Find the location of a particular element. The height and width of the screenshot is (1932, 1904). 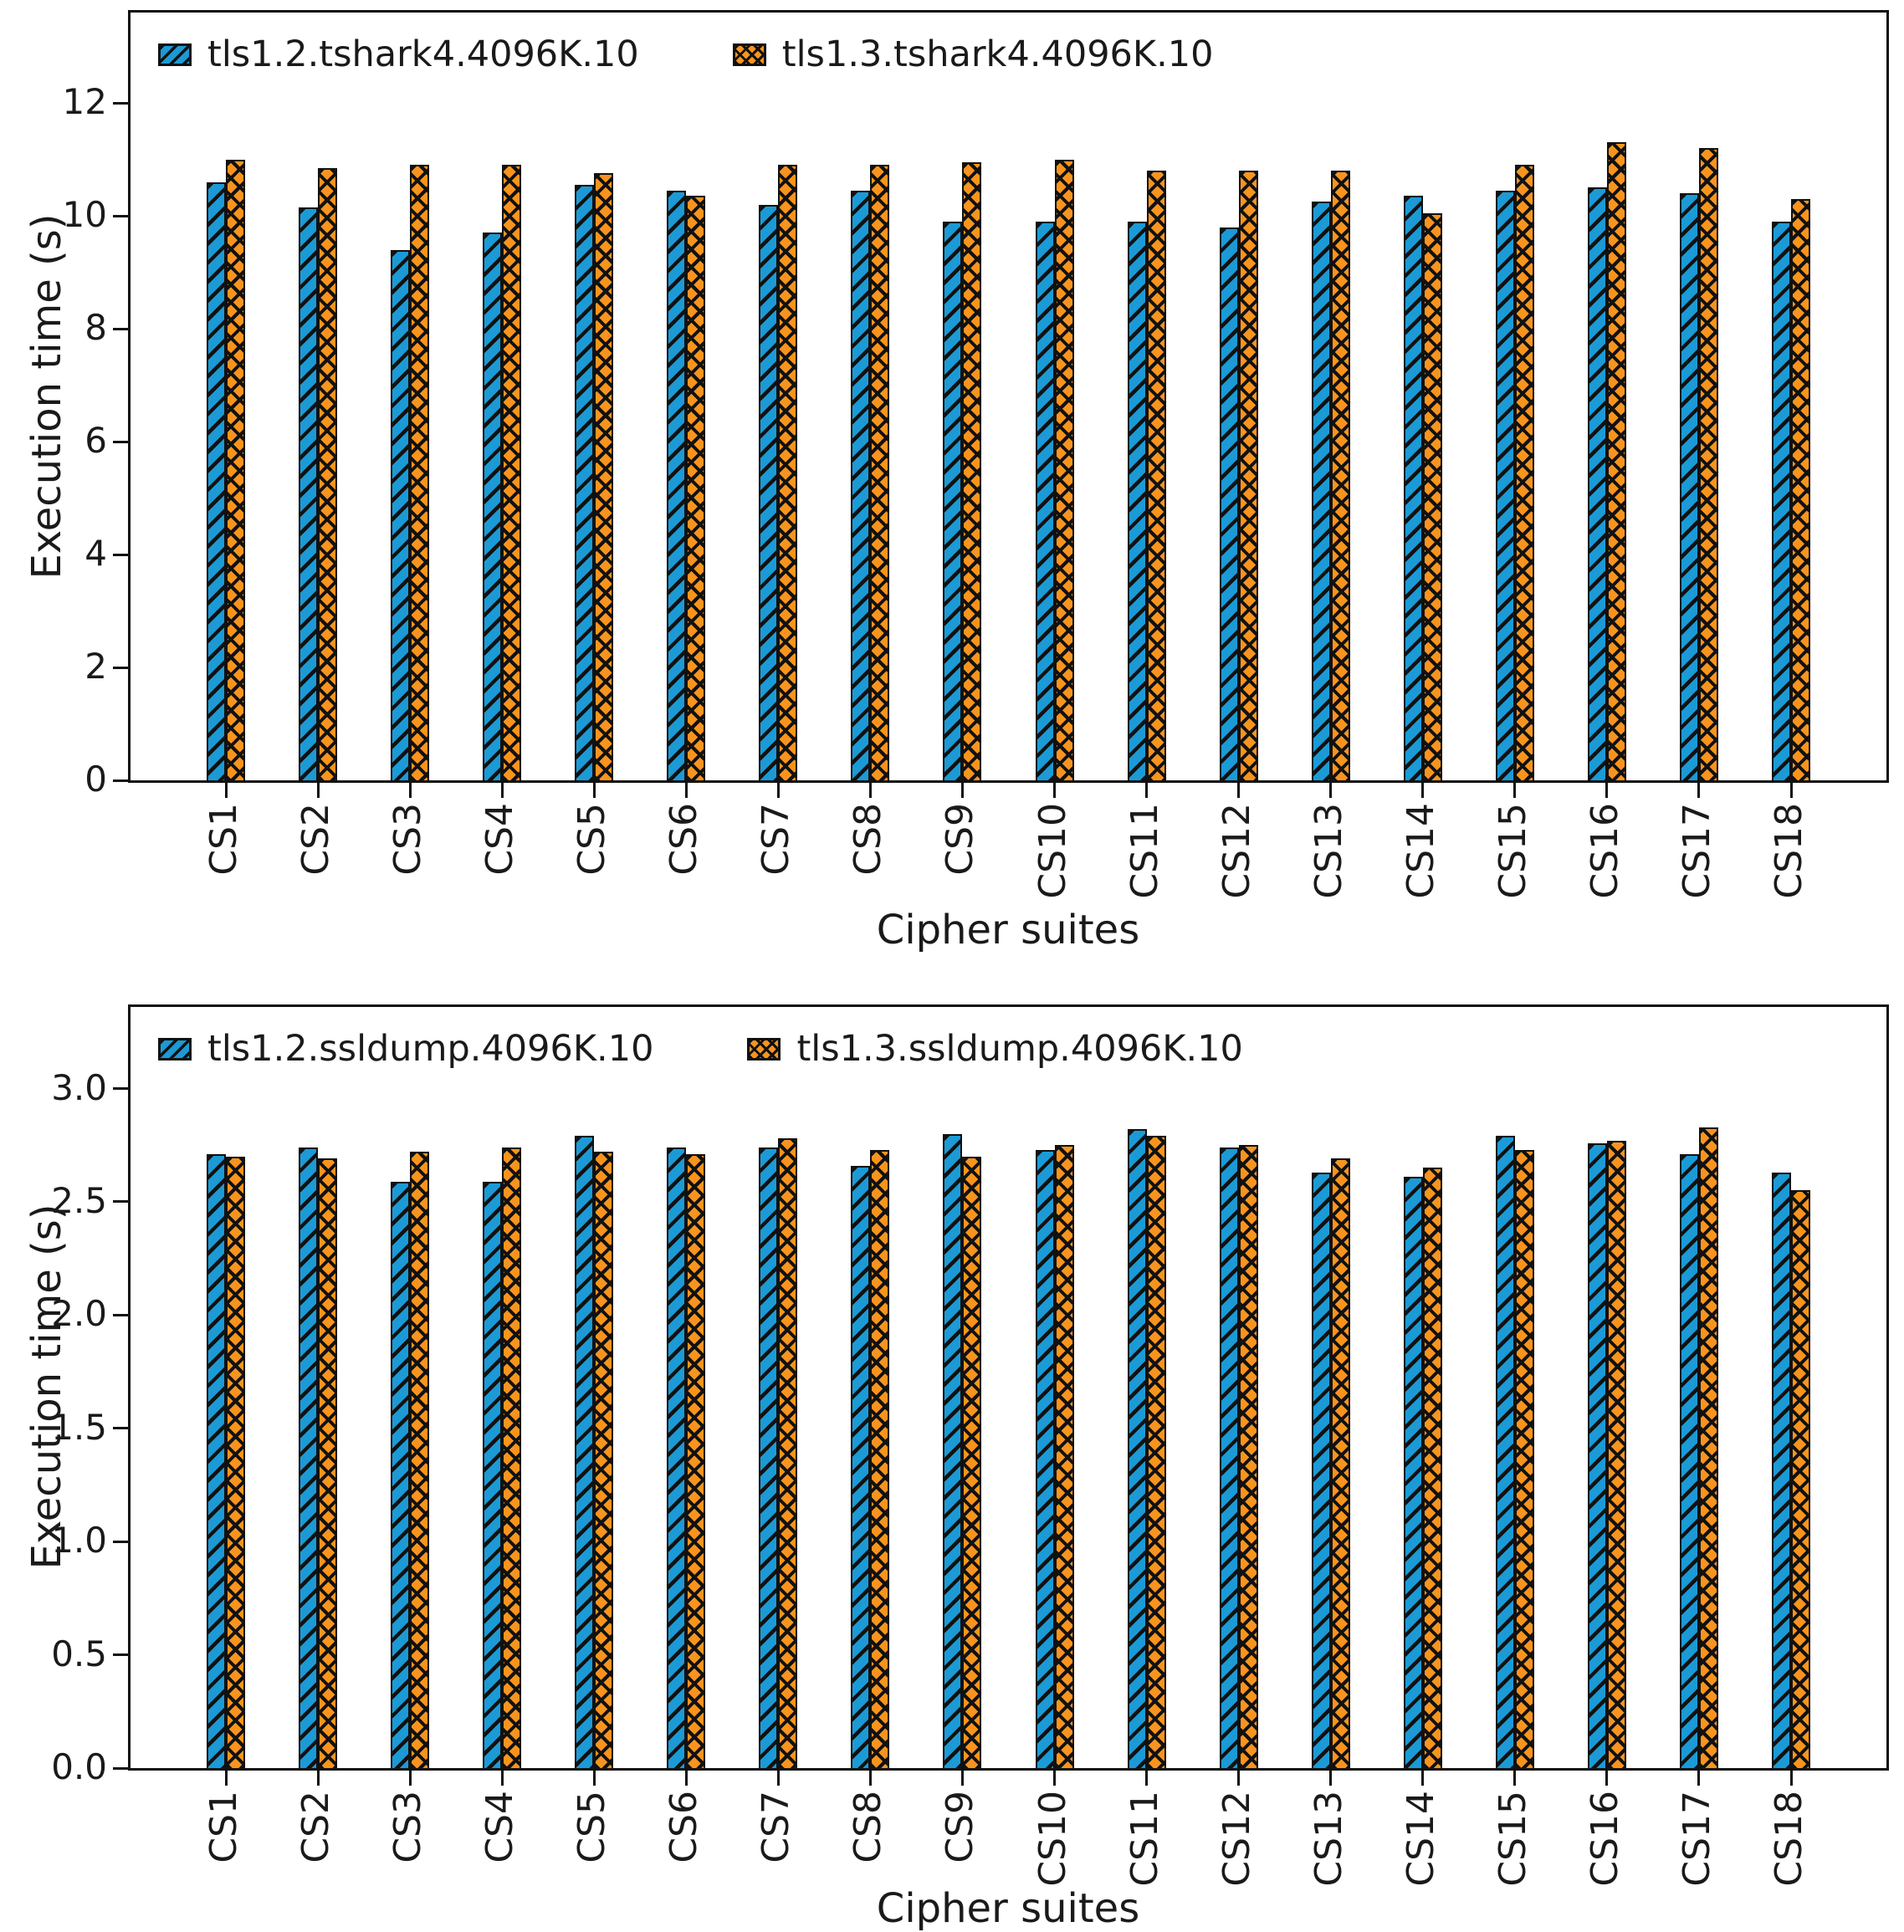

y-tick-label: 12 is located at coordinates (84, 101).